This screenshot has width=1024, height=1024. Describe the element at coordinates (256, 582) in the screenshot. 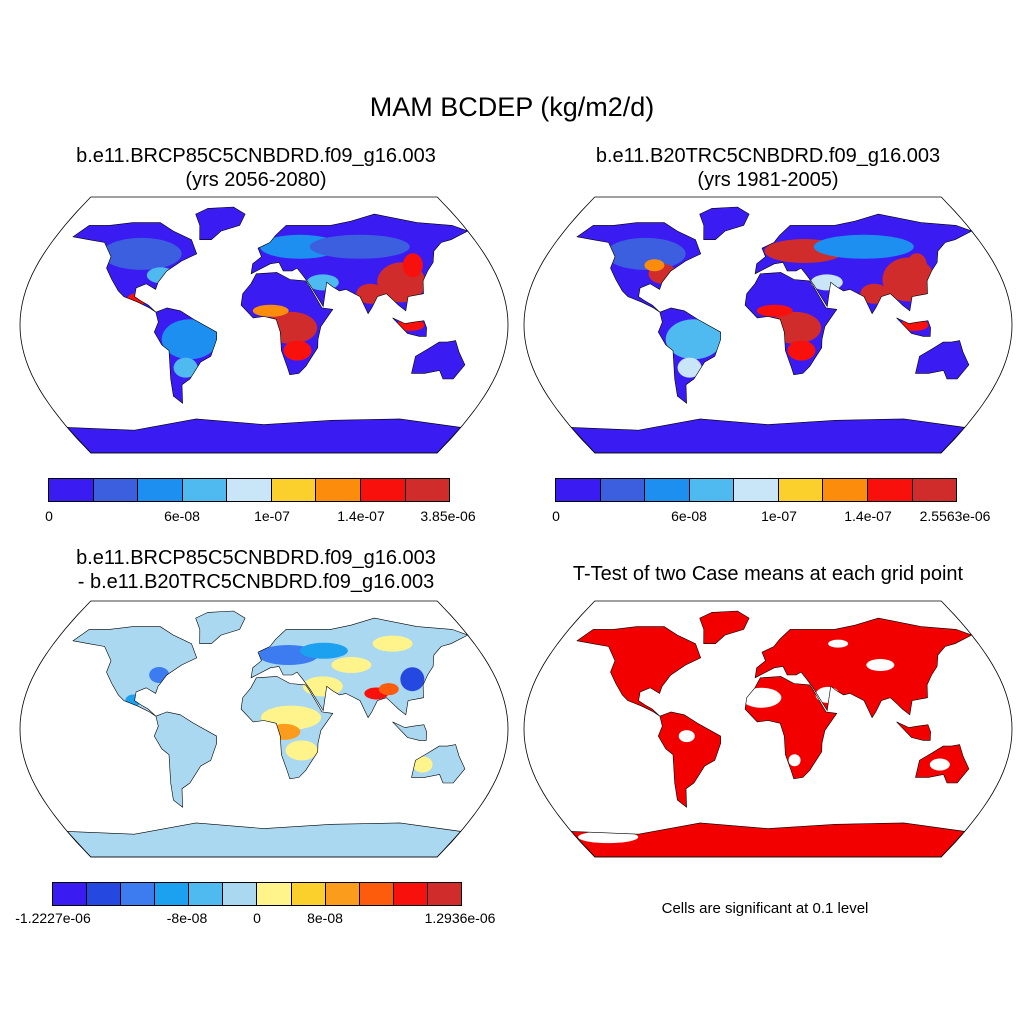

I see `difference-subtitle: - b.e11.B20TRC5CNBDRD.f09_g16.003` at that location.